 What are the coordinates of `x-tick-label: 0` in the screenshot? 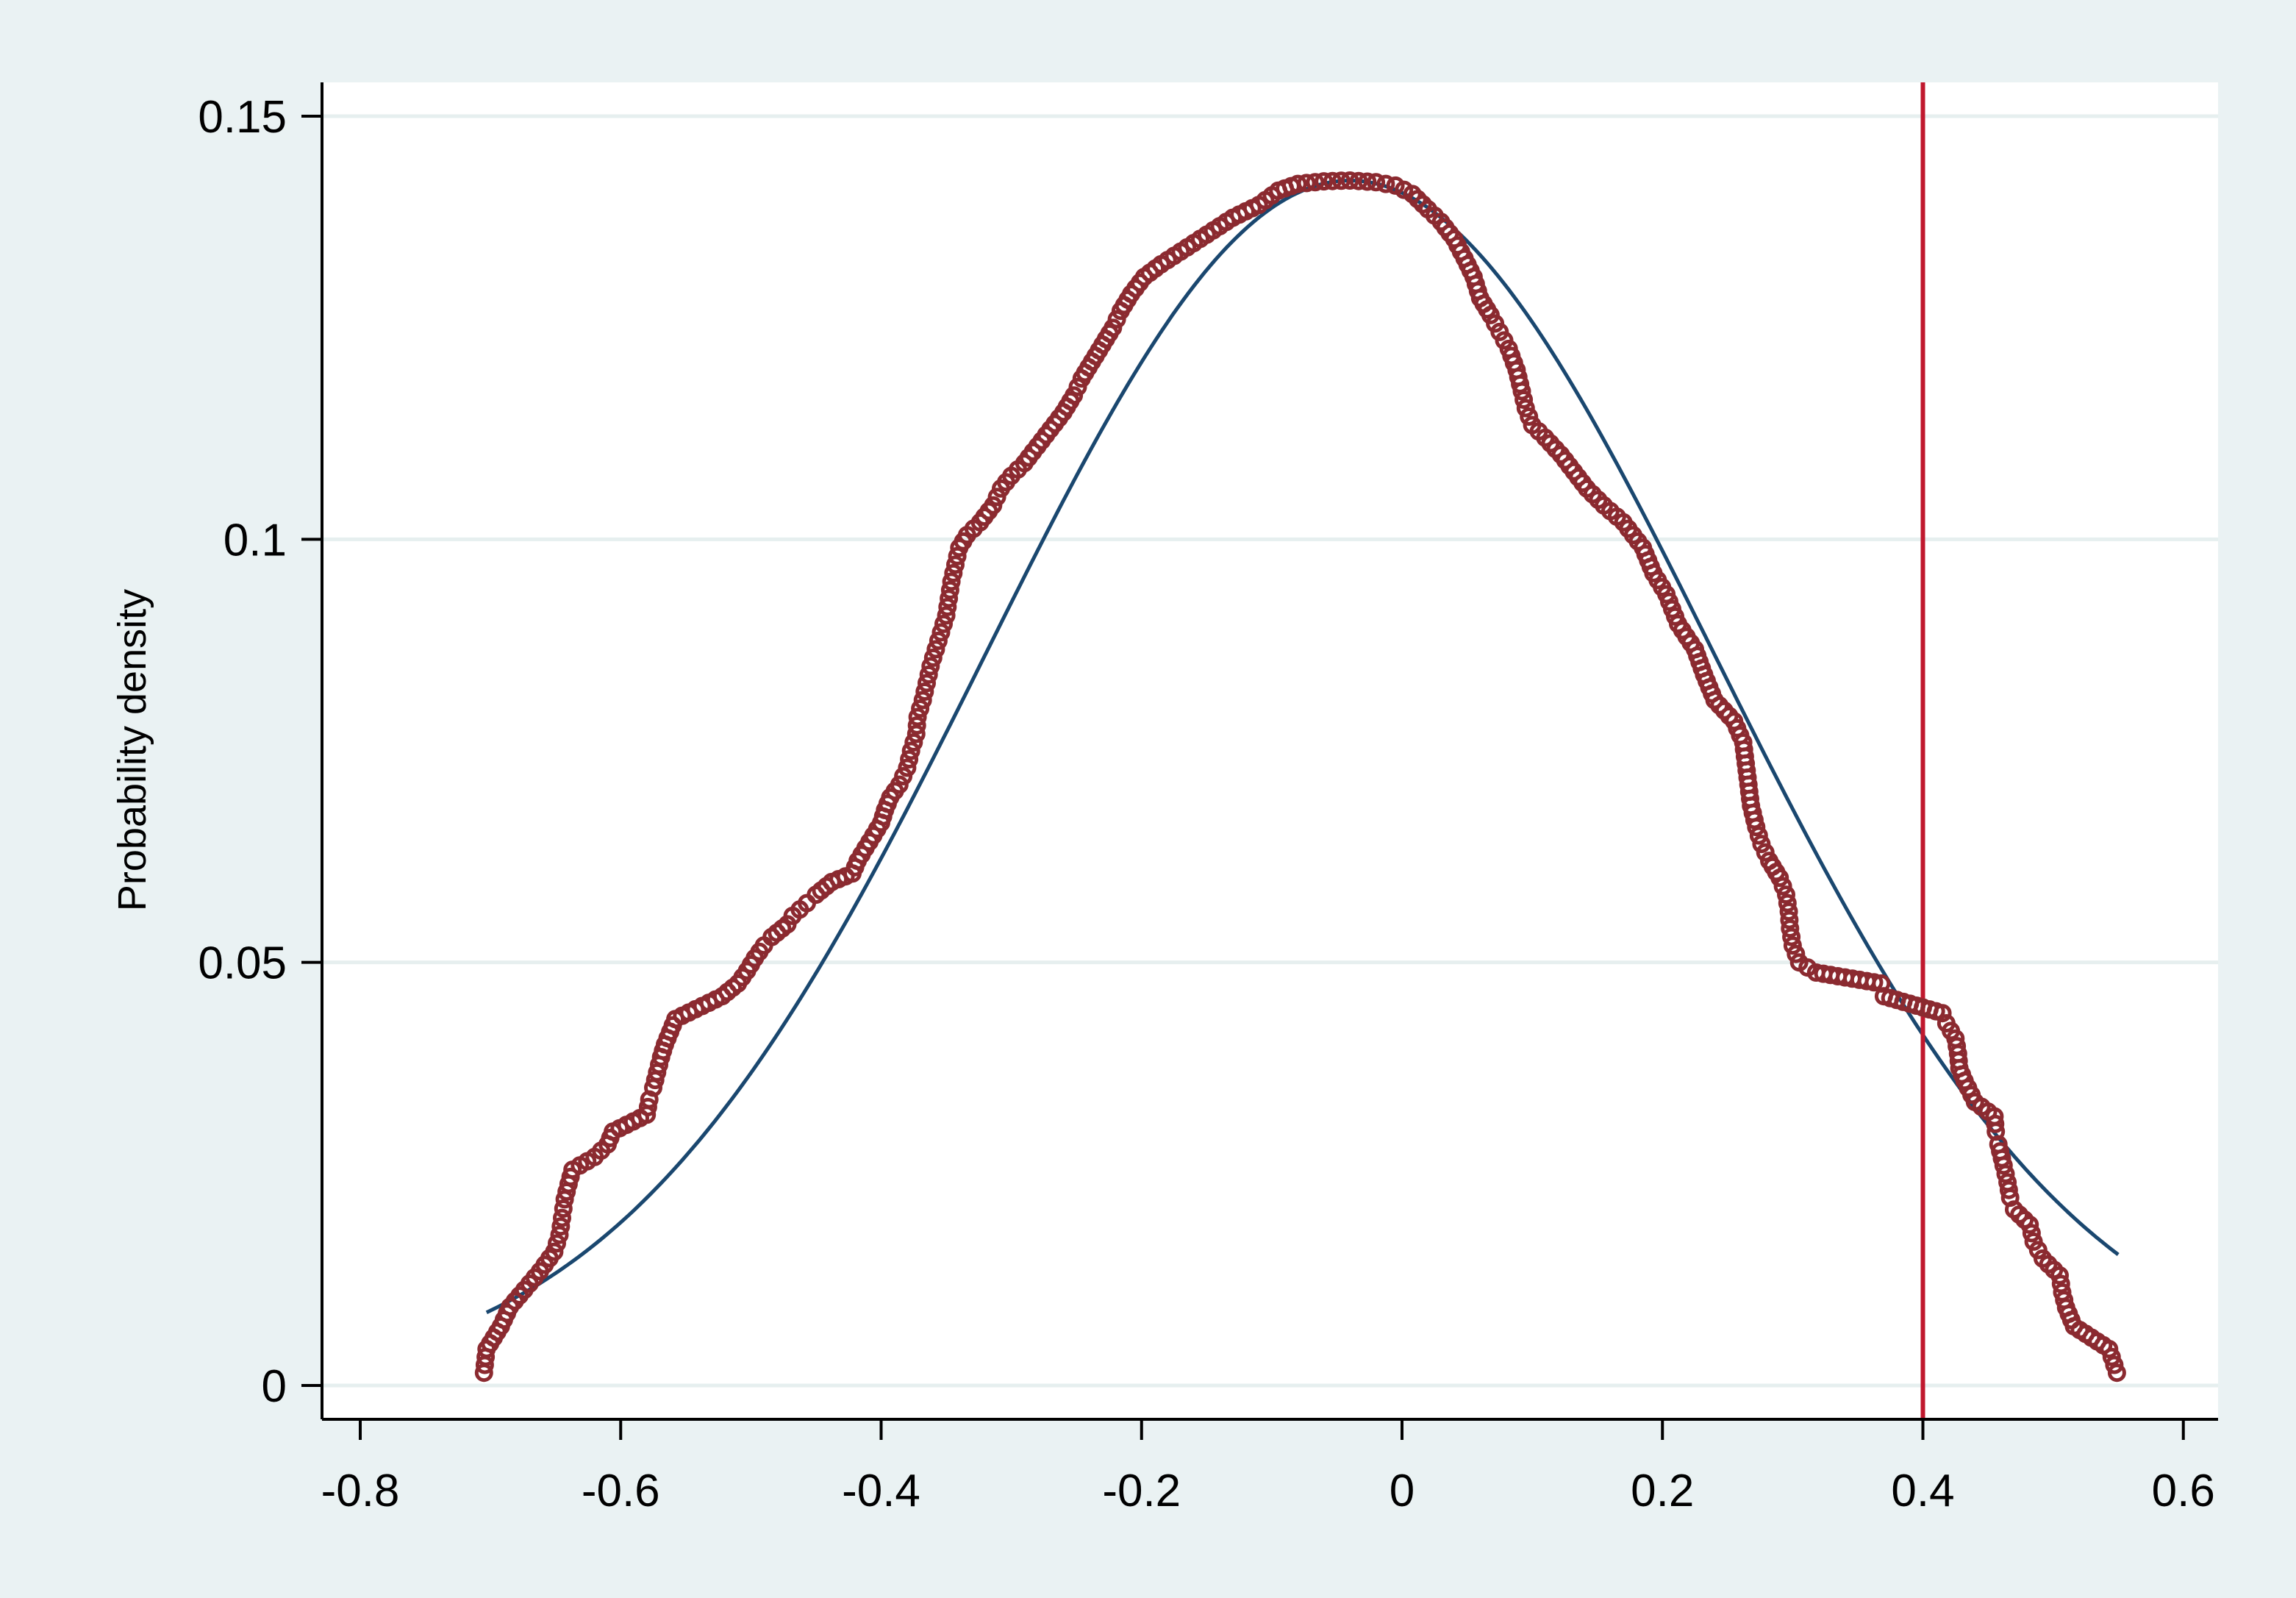 It's located at (1402, 1491).